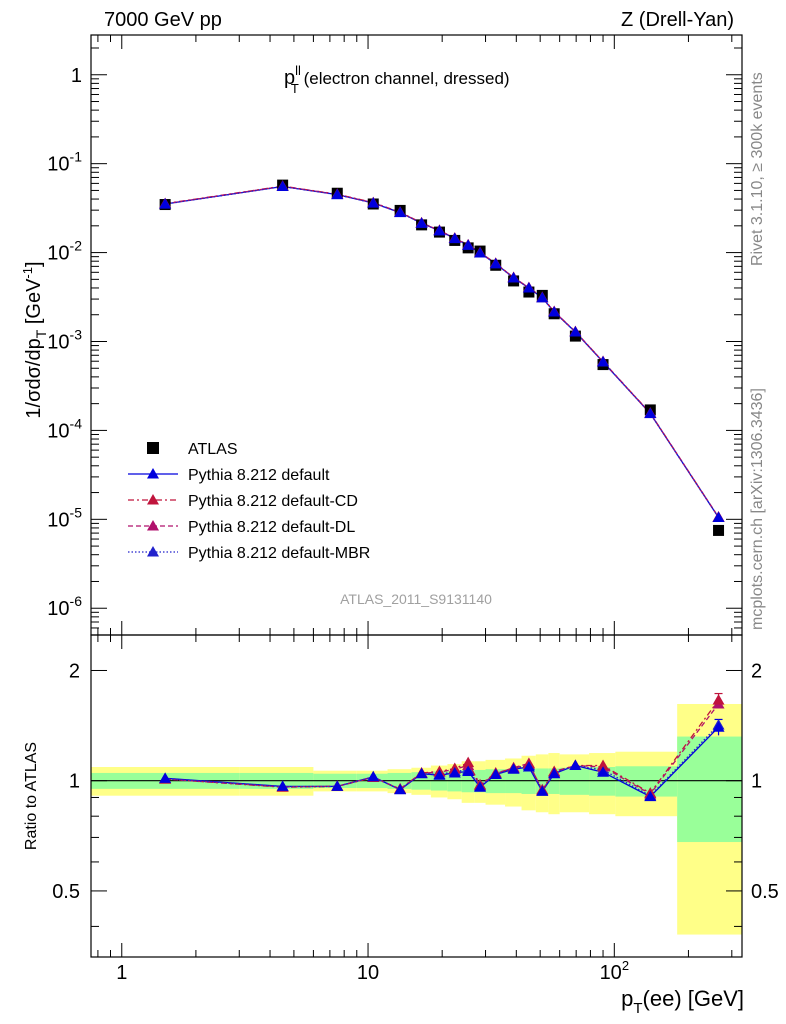  What do you see at coordinates (213, 449) in the screenshot?
I see `legend-label-atlas: ATLAS` at bounding box center [213, 449].